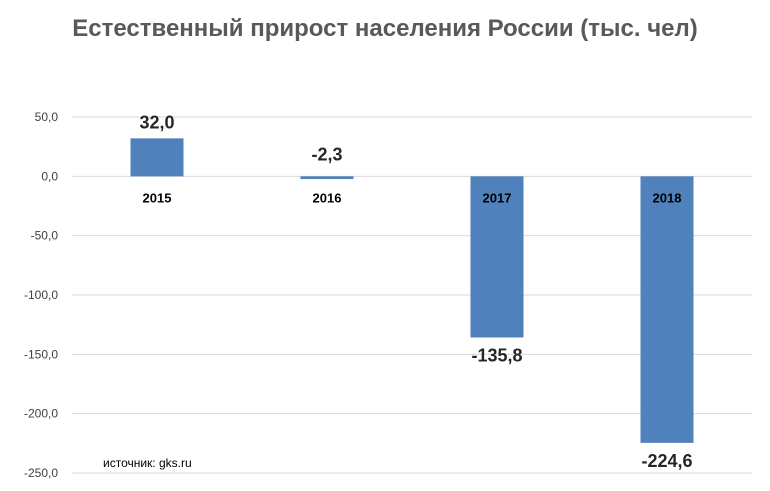 The height and width of the screenshot is (491, 770). What do you see at coordinates (41, 473) in the screenshot?
I see `y-tick-label: -250,0` at bounding box center [41, 473].